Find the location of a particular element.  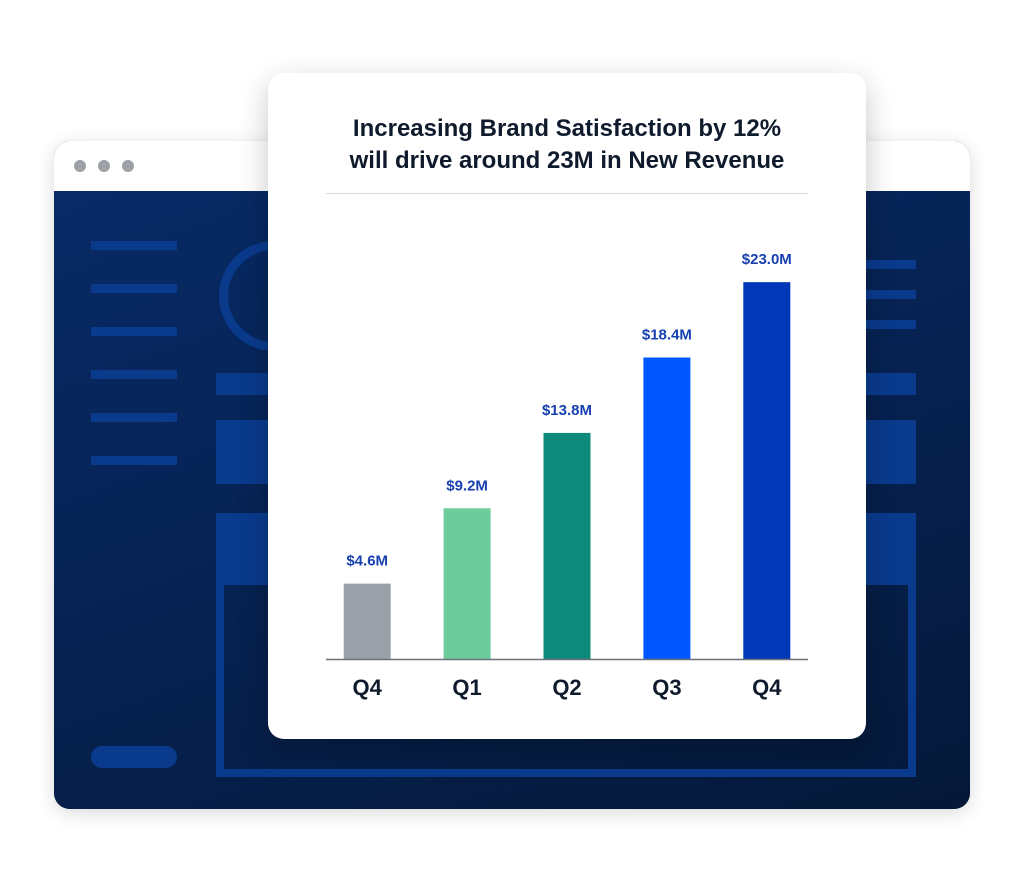

bar-value-label: $4.6M is located at coordinates (367, 561).